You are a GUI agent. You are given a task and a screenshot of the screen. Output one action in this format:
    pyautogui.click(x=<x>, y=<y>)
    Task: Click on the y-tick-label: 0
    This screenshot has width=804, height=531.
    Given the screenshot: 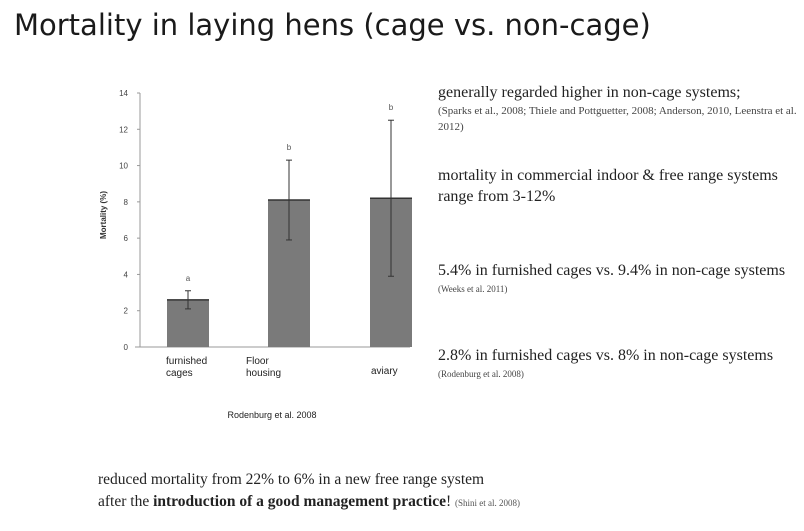 What is the action you would take?
    pyautogui.click(x=126, y=347)
    